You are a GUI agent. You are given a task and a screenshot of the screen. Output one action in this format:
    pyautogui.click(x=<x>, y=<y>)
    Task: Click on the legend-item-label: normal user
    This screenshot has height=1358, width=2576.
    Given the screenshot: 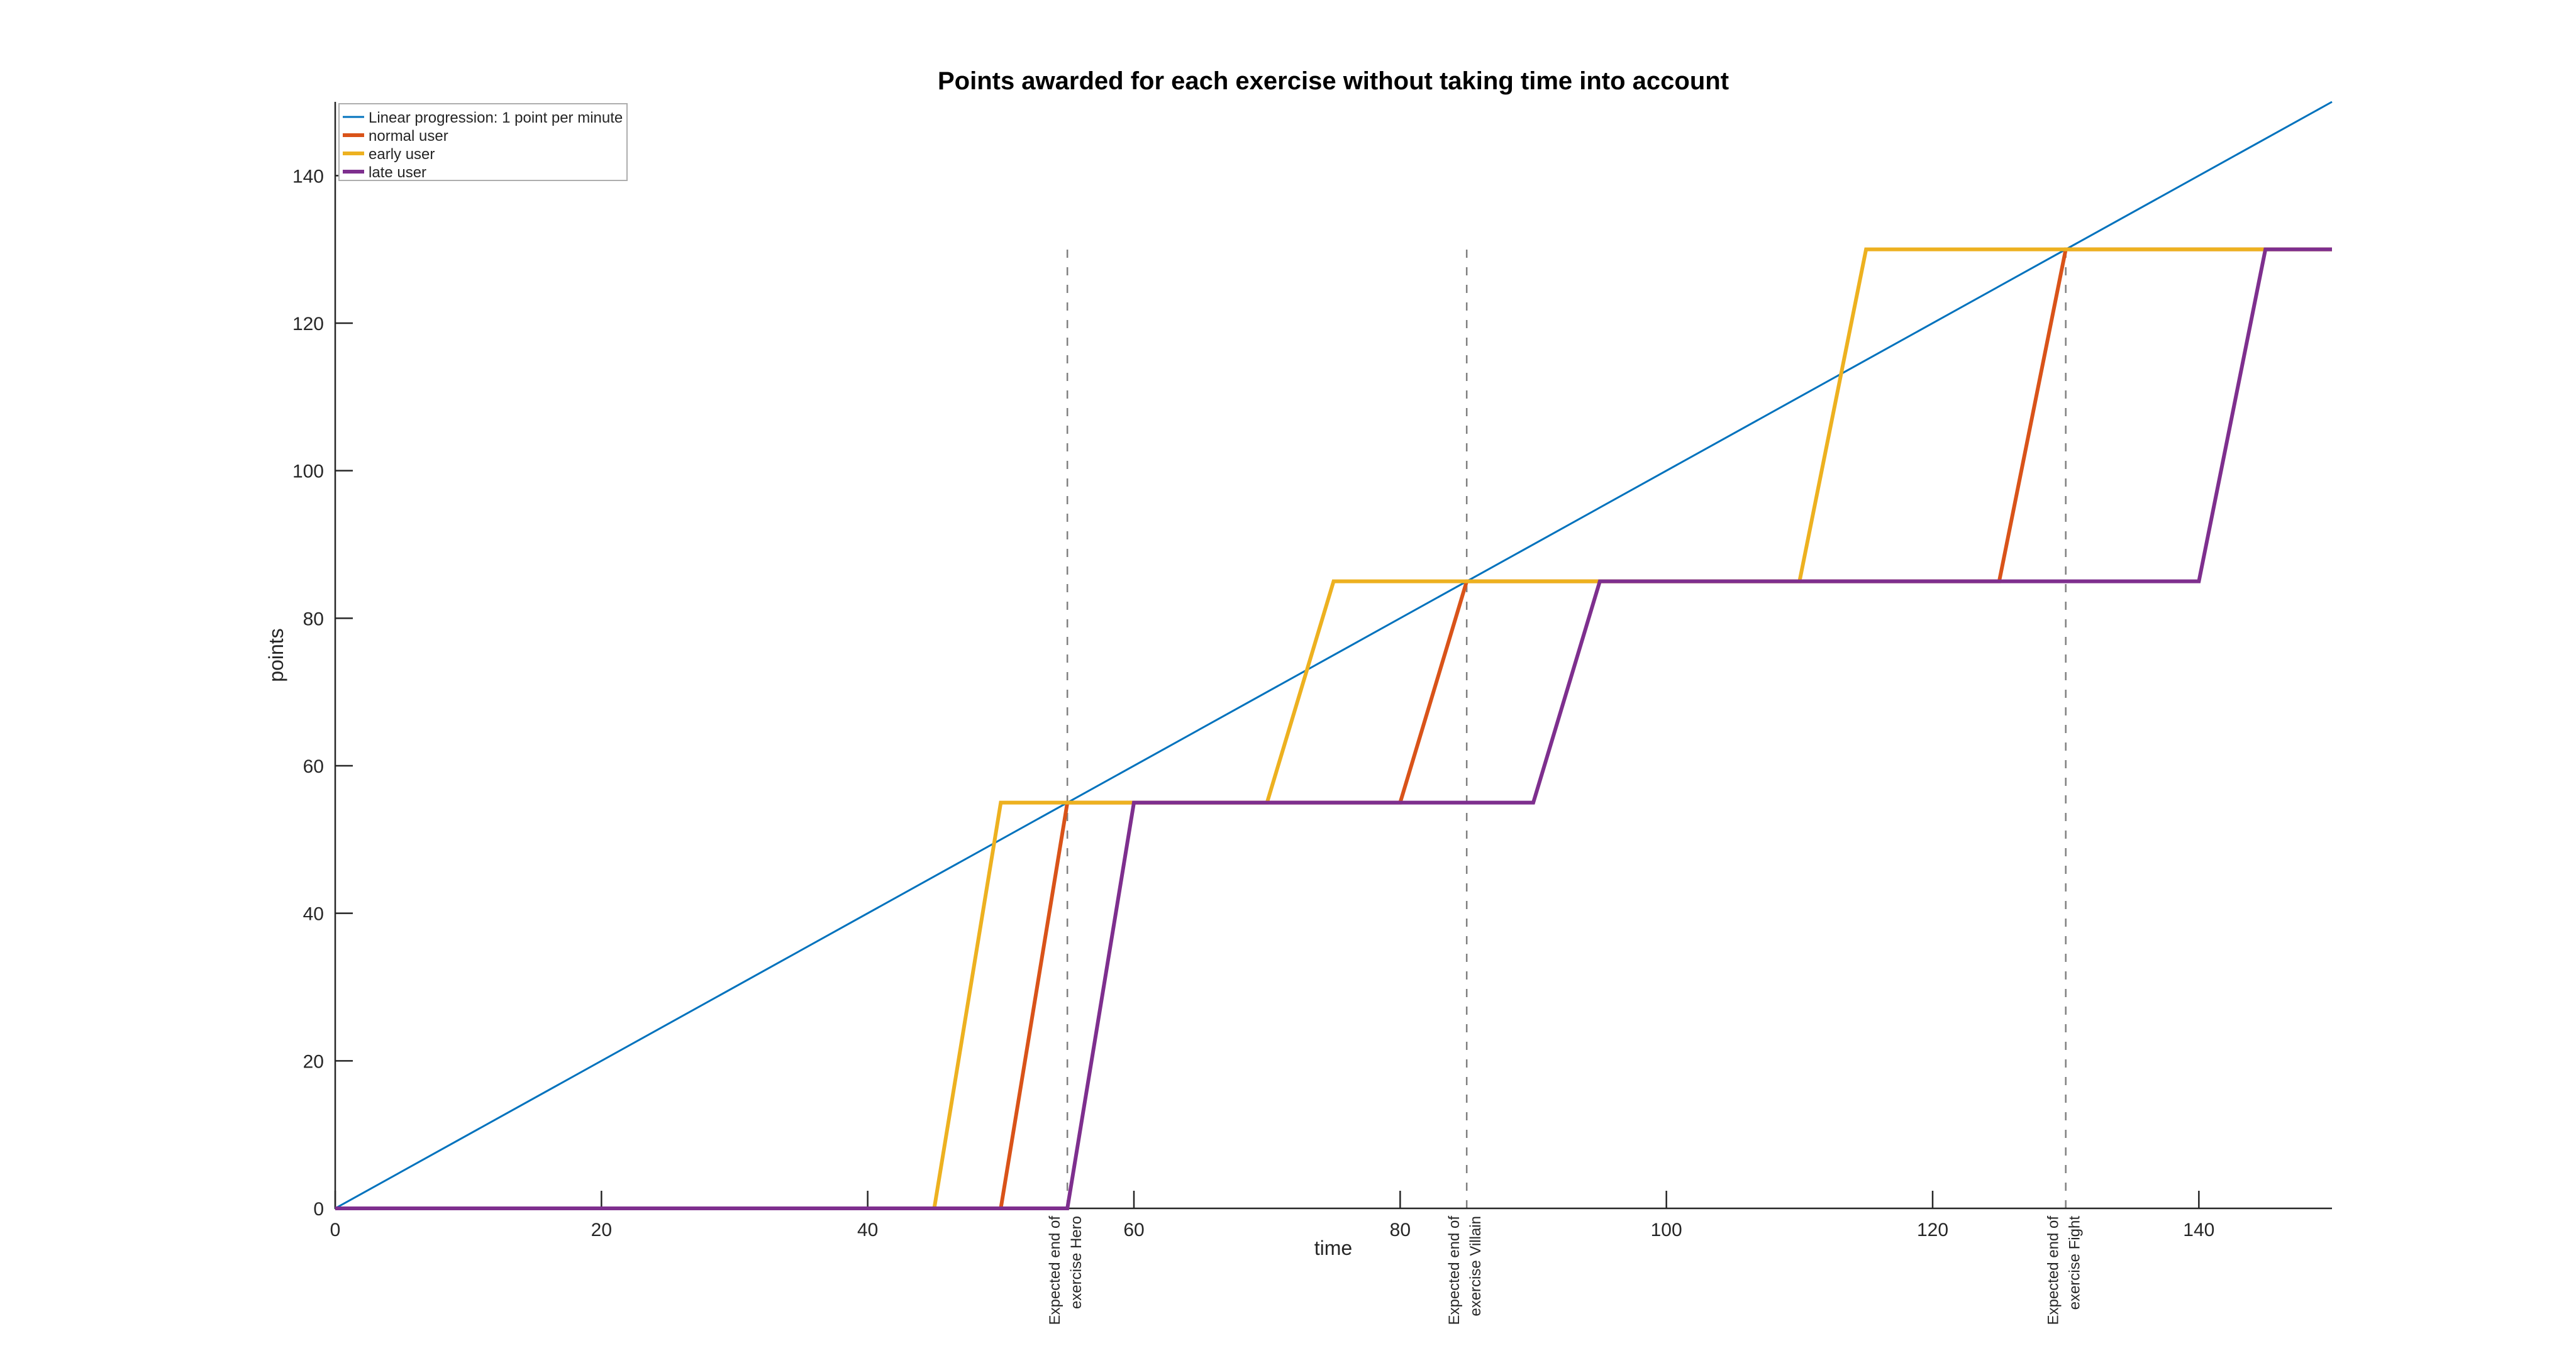 What is the action you would take?
    pyautogui.click(x=408, y=136)
    